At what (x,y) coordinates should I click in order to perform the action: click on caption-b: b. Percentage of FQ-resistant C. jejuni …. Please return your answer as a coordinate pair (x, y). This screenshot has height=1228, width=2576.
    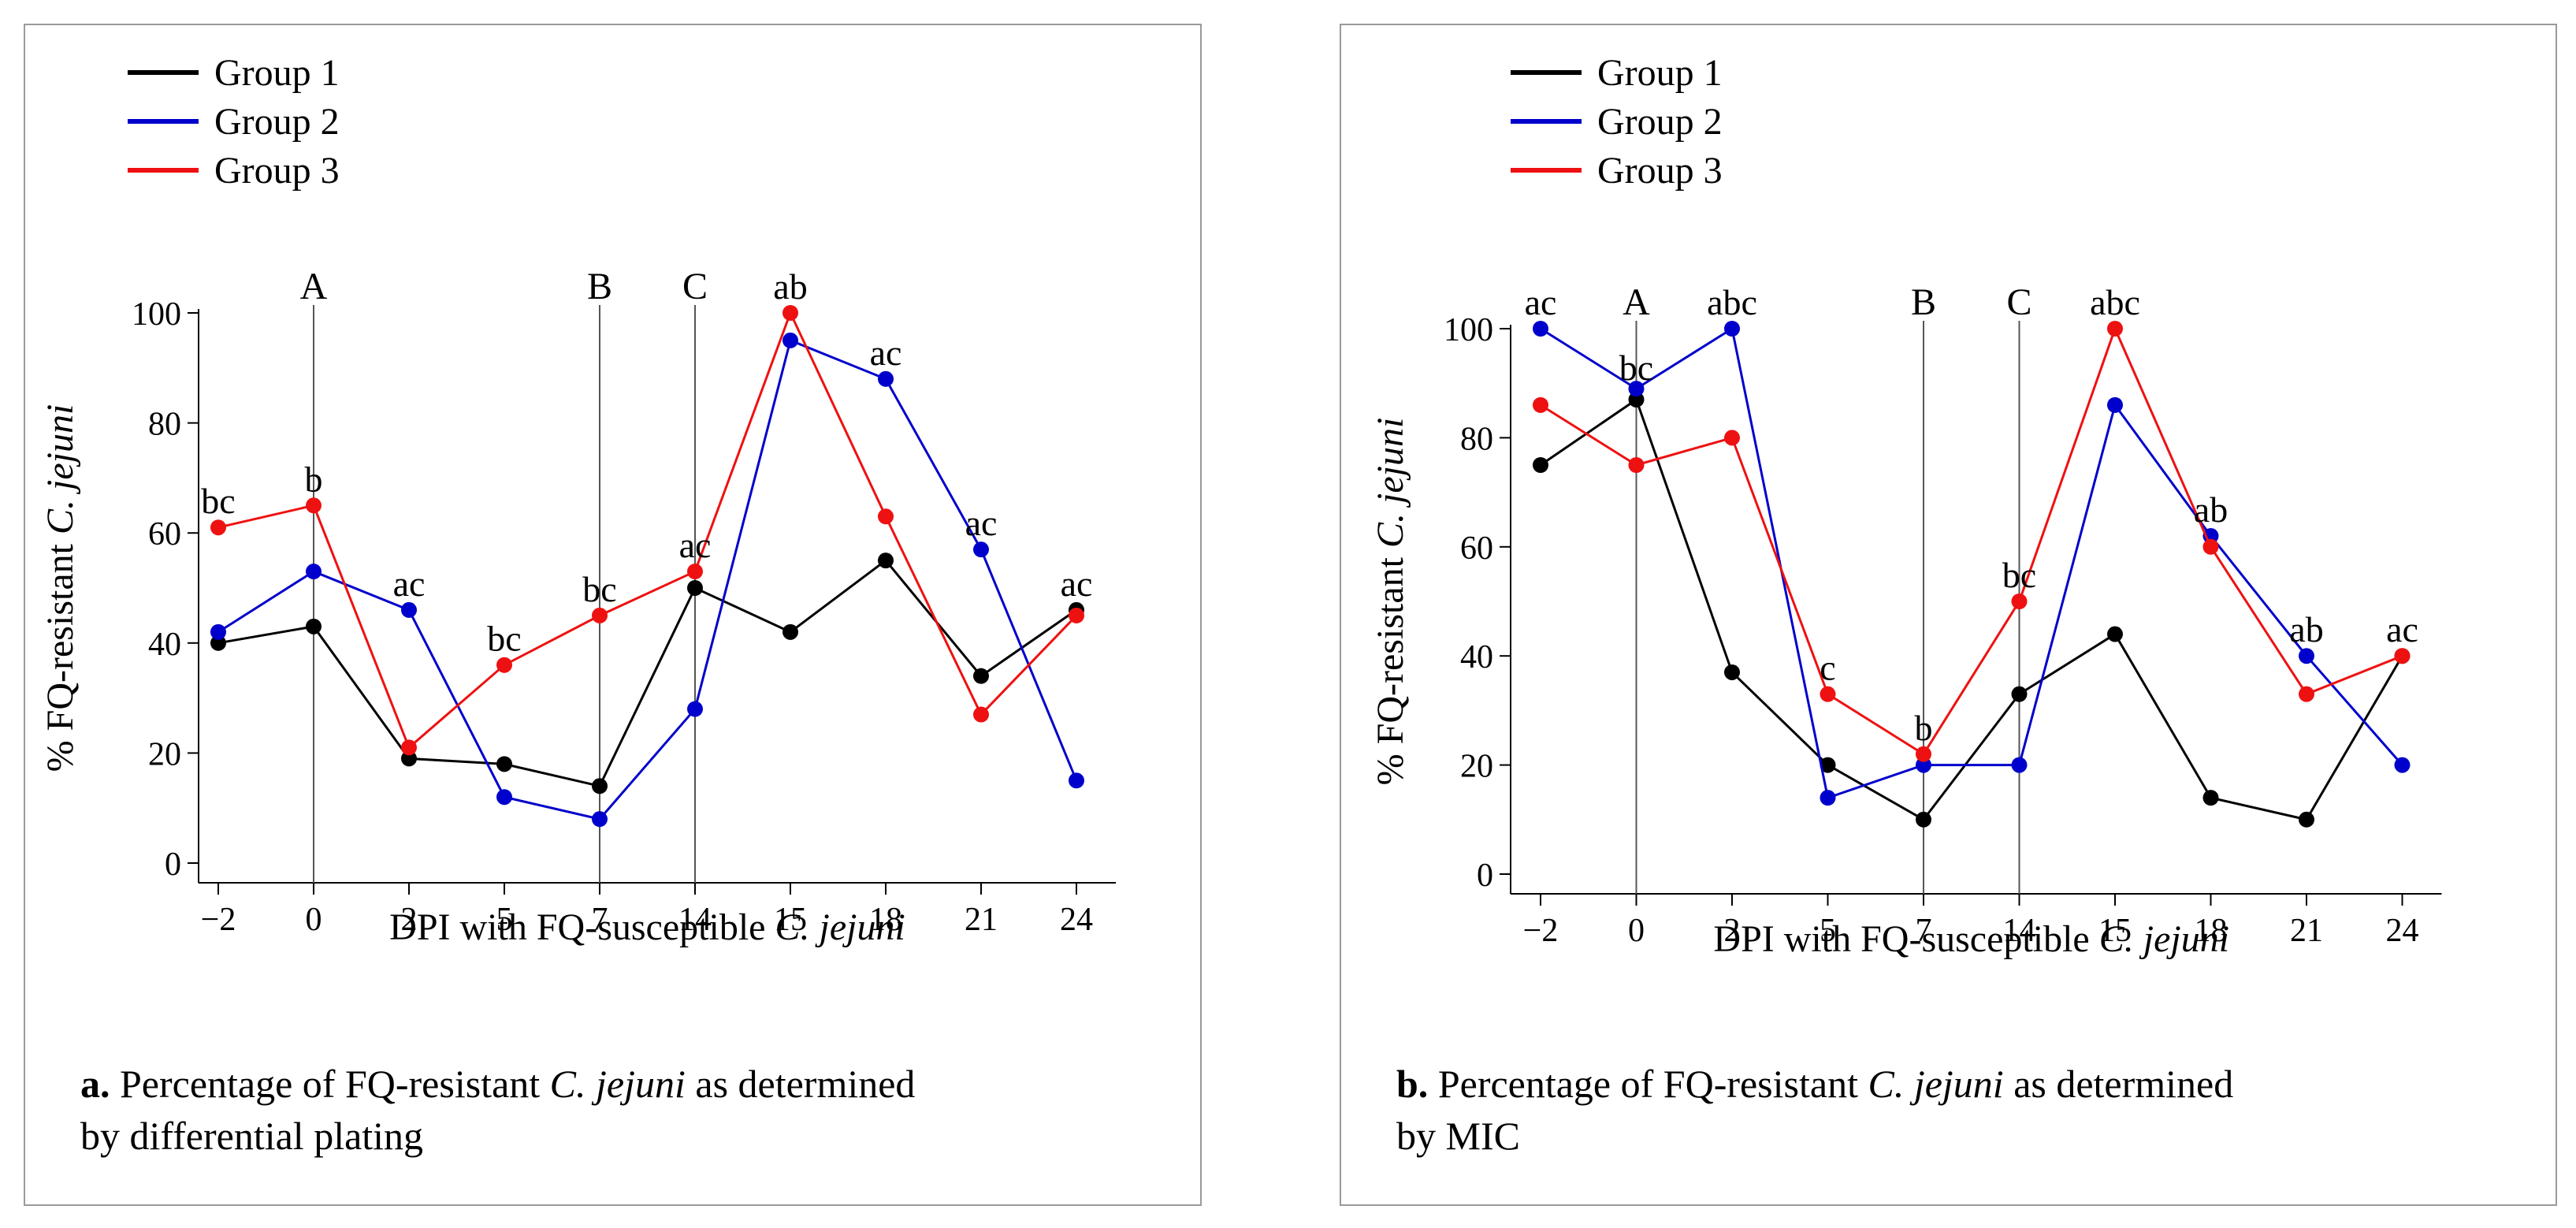
    Looking at the image, I should click on (1948, 1110).